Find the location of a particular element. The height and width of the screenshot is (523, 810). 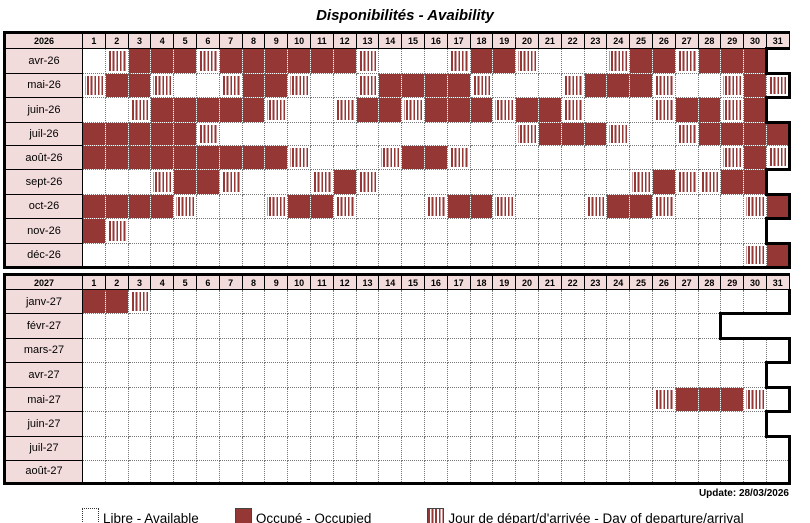

month-label: sept-26 is located at coordinates (43, 181).